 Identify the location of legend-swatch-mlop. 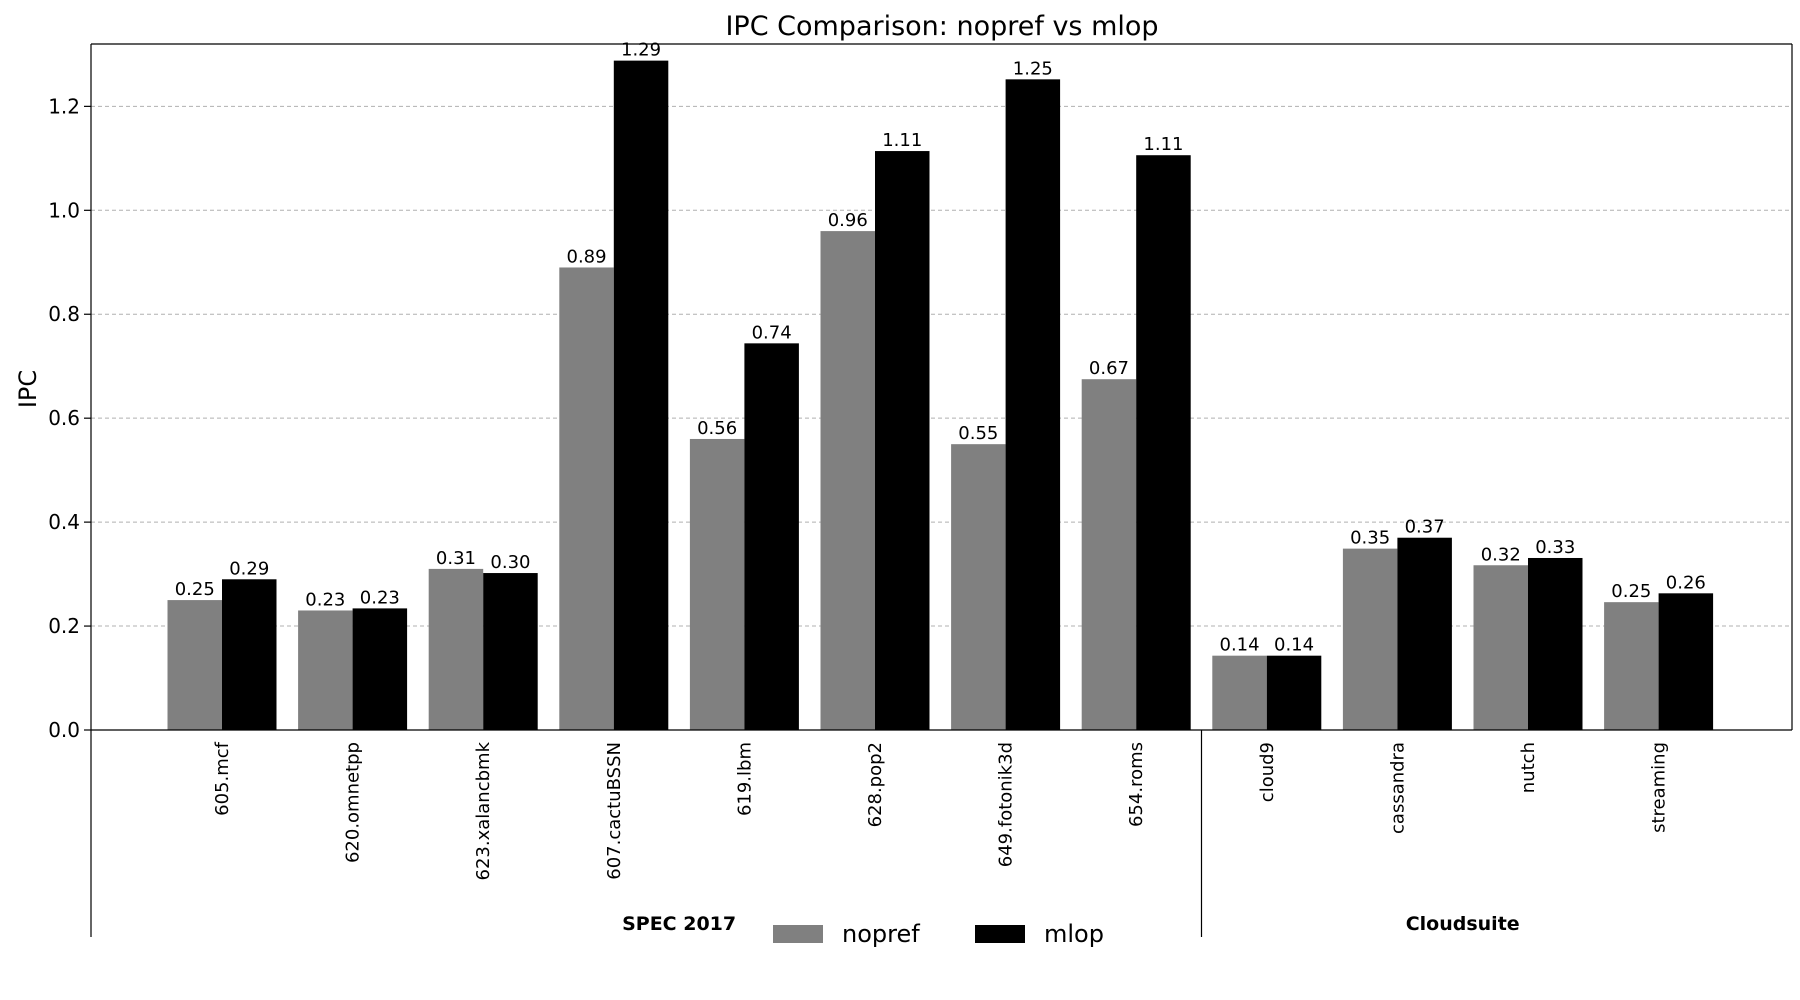
(1000, 934).